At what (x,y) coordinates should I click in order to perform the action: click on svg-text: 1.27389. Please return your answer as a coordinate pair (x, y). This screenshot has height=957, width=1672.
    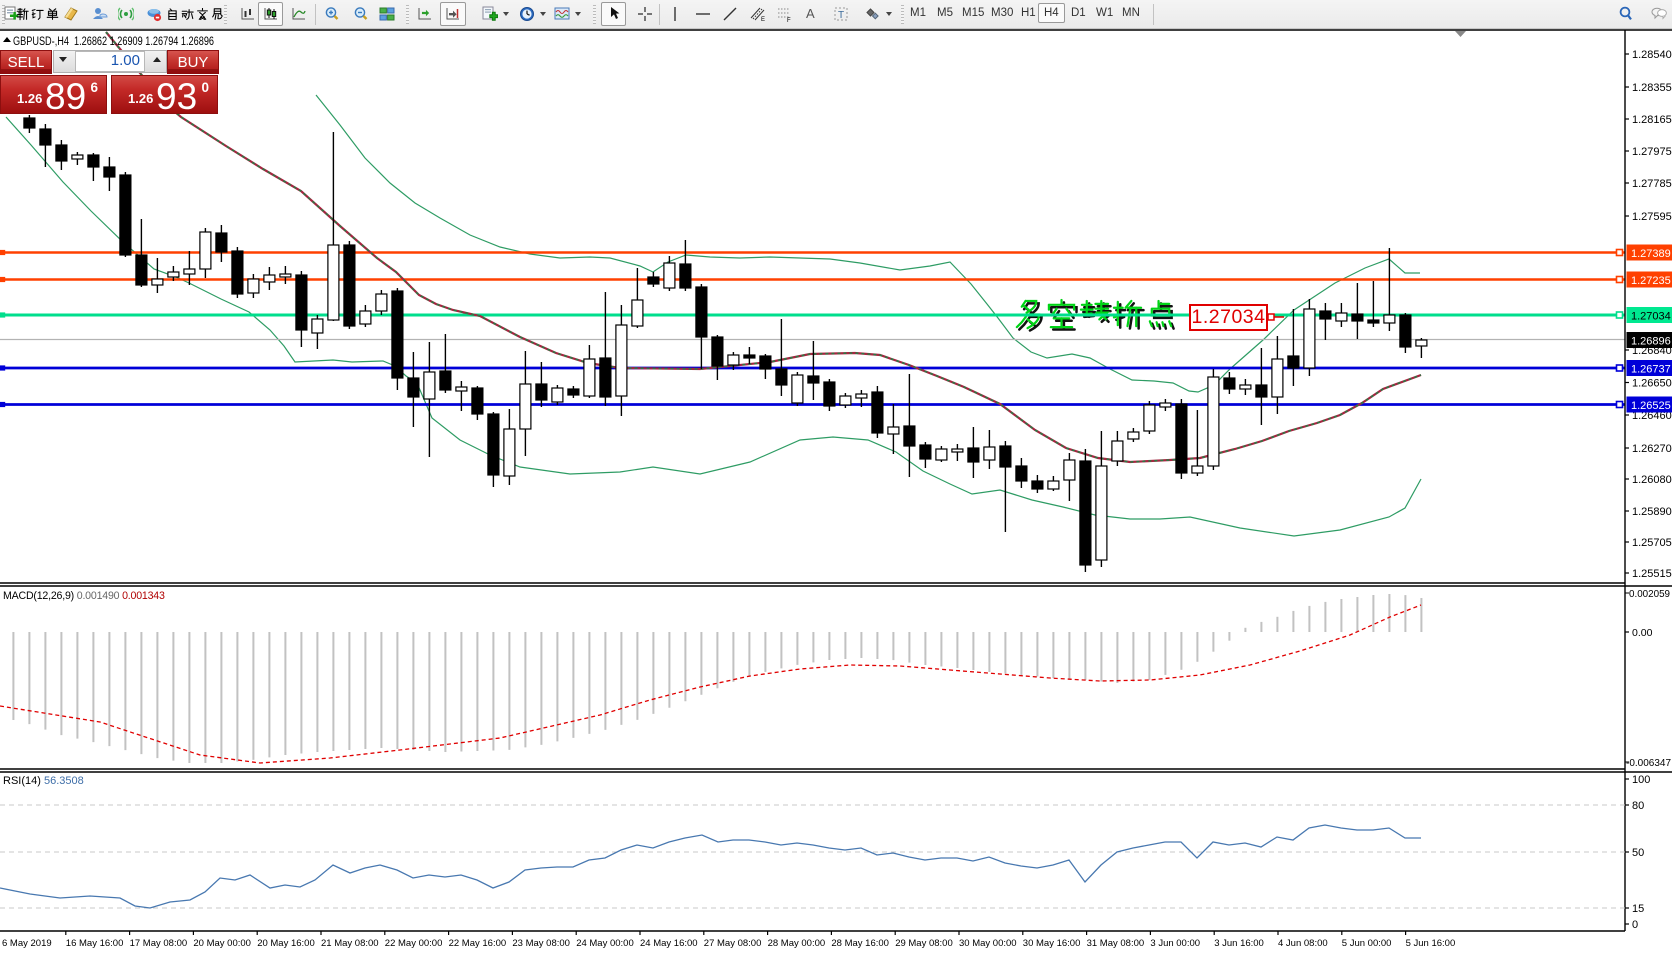
    Looking at the image, I should click on (1651, 254).